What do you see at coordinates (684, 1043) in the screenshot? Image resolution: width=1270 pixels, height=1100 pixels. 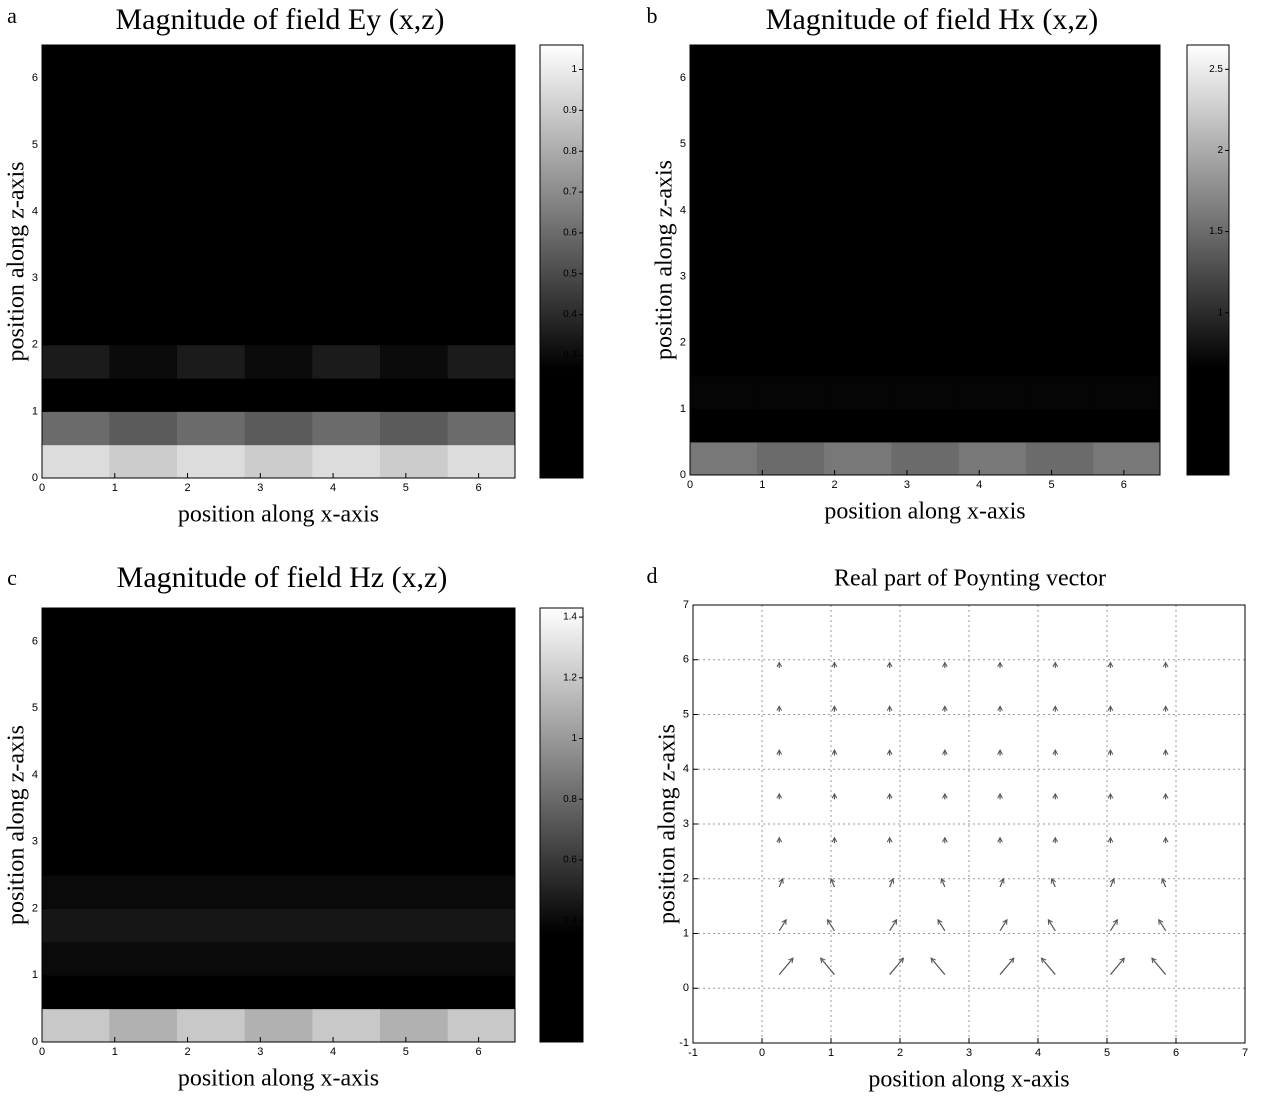 I see `y-tick-label: -1` at bounding box center [684, 1043].